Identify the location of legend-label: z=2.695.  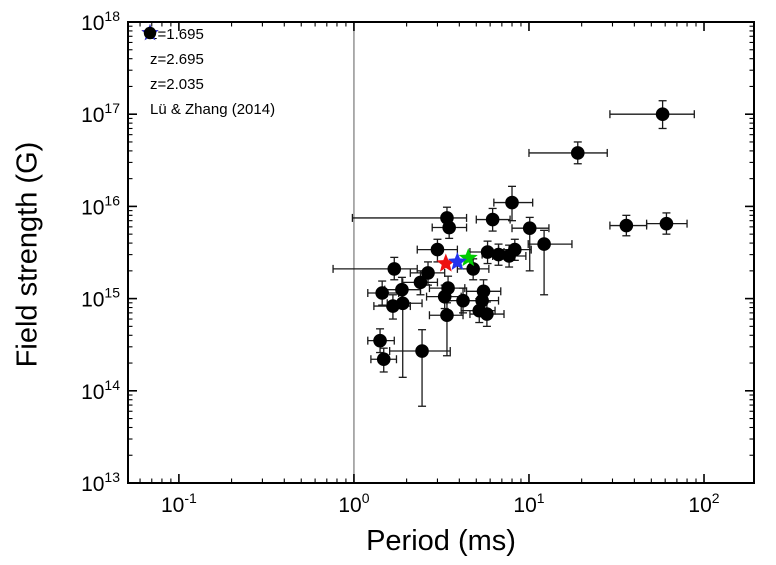
(177, 59).